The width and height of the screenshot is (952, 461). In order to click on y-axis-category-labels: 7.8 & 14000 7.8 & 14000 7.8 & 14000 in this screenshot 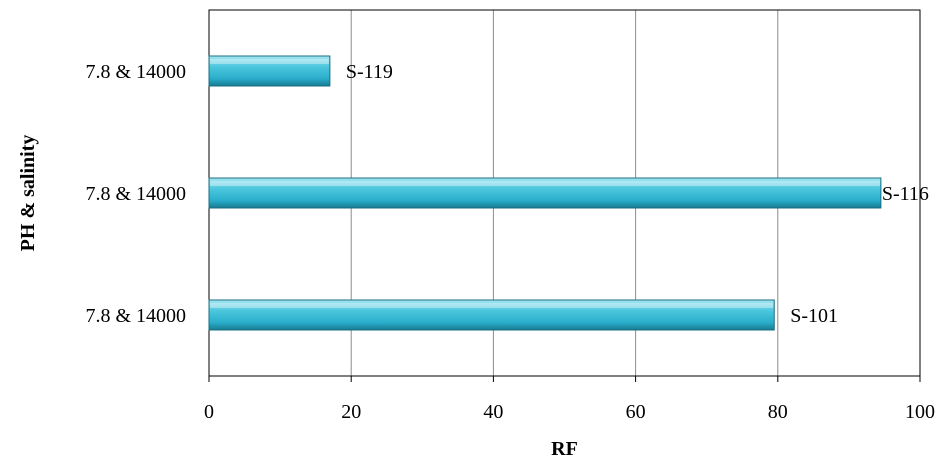, I will do `click(135, 194)`.